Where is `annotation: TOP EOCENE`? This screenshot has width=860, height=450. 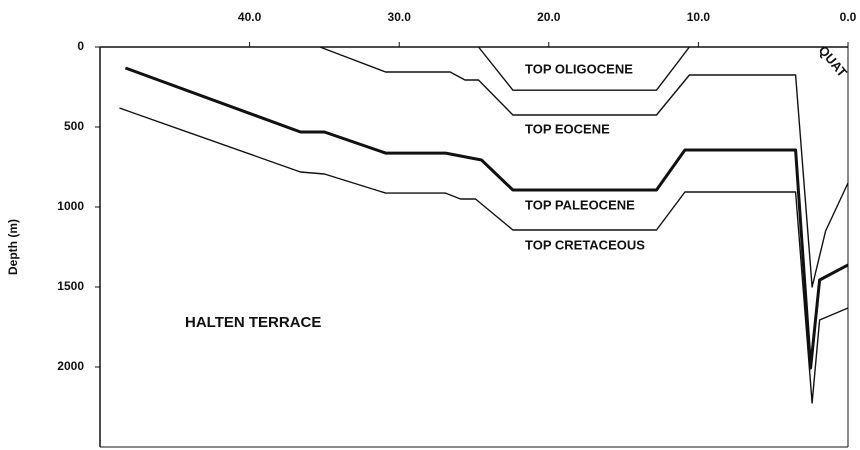
annotation: TOP EOCENE is located at coordinates (567, 128).